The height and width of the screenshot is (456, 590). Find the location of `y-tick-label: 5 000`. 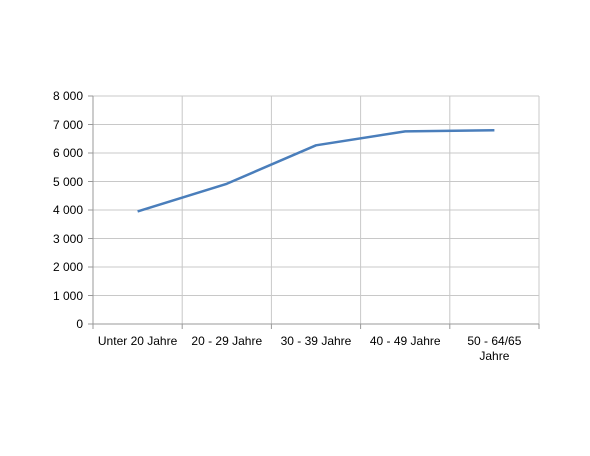

y-tick-label: 5 000 is located at coordinates (67, 181).